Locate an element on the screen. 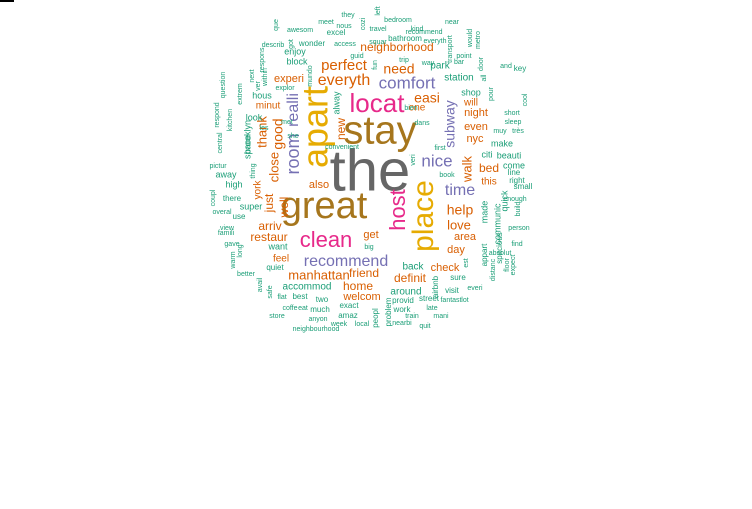  cloud-word: close is located at coordinates (273, 167).